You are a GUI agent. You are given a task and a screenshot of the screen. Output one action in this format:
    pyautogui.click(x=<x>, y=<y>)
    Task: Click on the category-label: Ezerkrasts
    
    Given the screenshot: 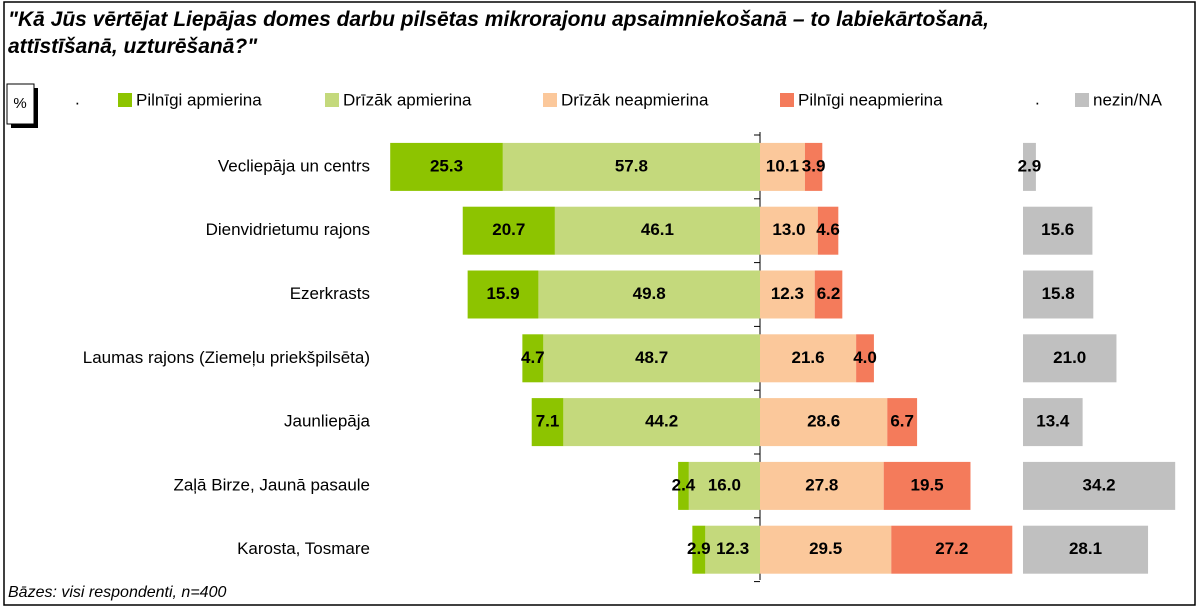 What is the action you would take?
    pyautogui.click(x=330, y=293)
    